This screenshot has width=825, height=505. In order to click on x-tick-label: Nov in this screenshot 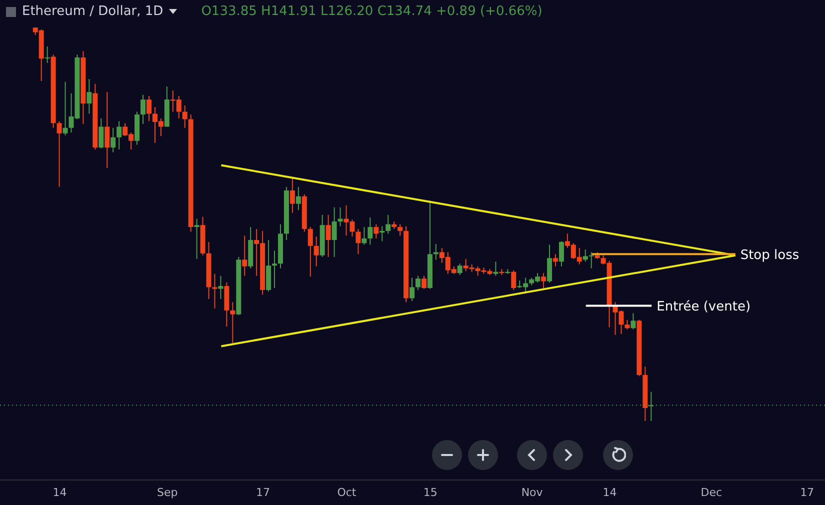, I will do `click(532, 492)`.